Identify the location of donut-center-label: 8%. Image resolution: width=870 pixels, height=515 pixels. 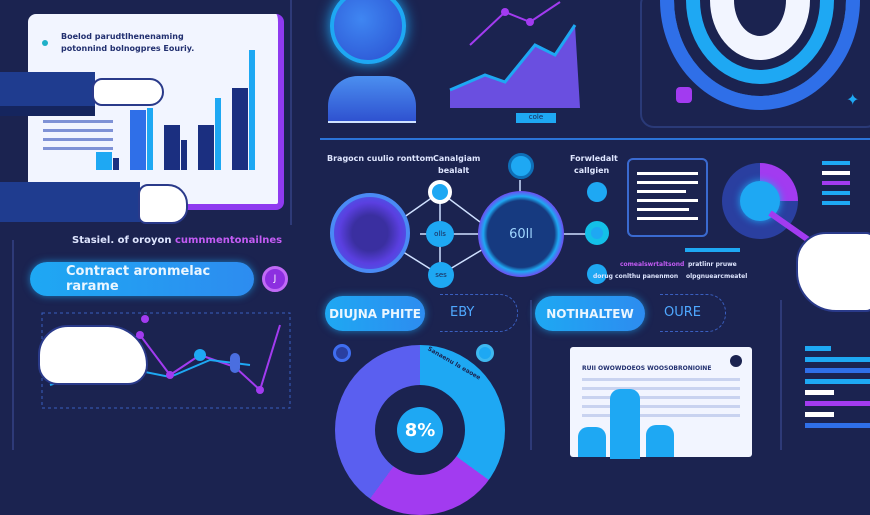
(420, 430).